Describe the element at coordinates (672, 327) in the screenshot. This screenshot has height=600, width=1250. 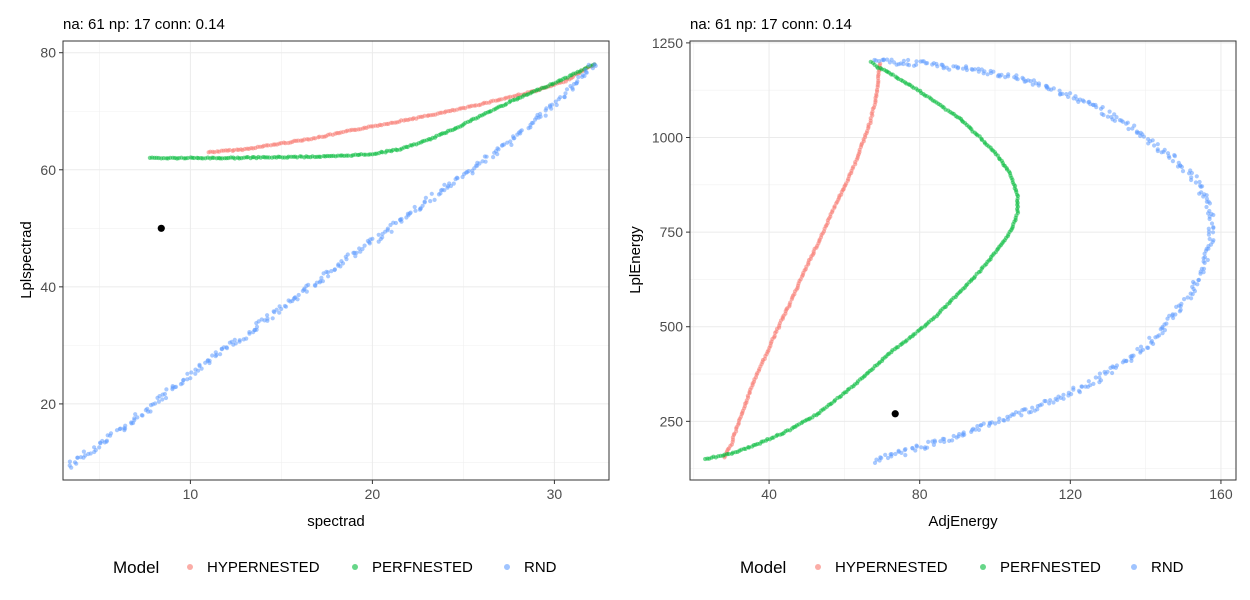
I see `y-tick-label: 500` at that location.